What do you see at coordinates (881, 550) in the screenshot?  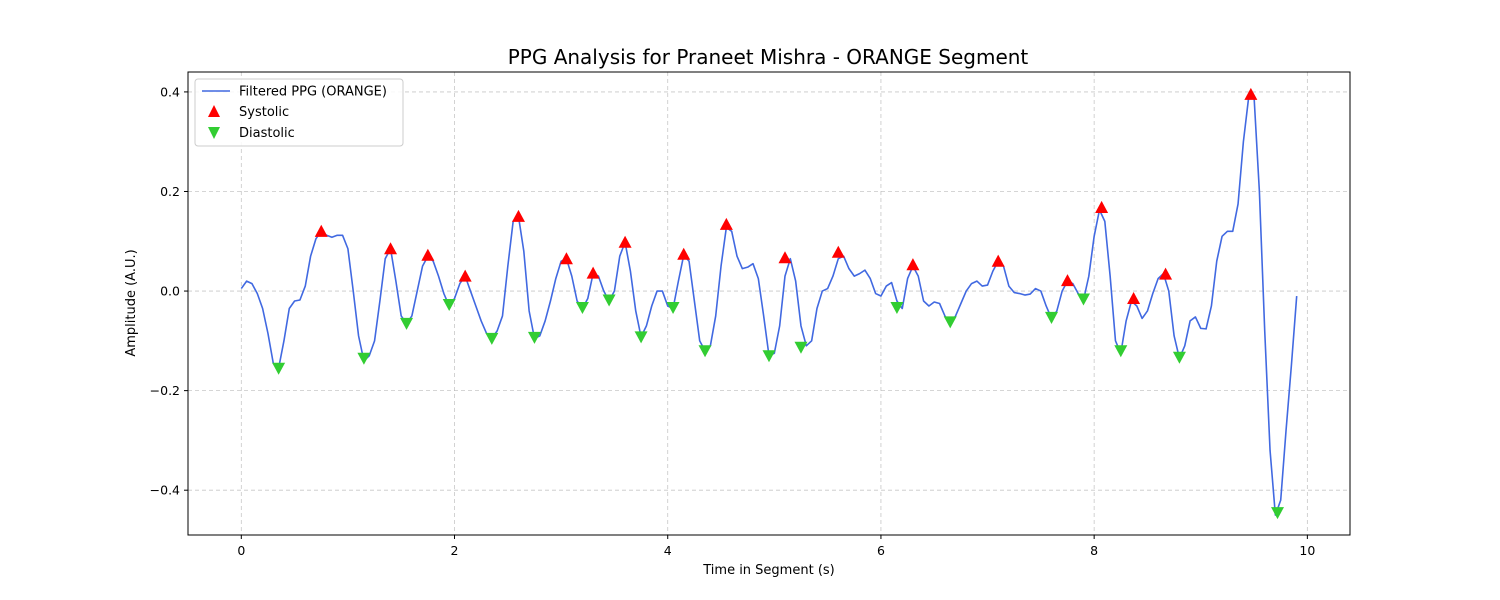 I see `x-tick-label: 6` at bounding box center [881, 550].